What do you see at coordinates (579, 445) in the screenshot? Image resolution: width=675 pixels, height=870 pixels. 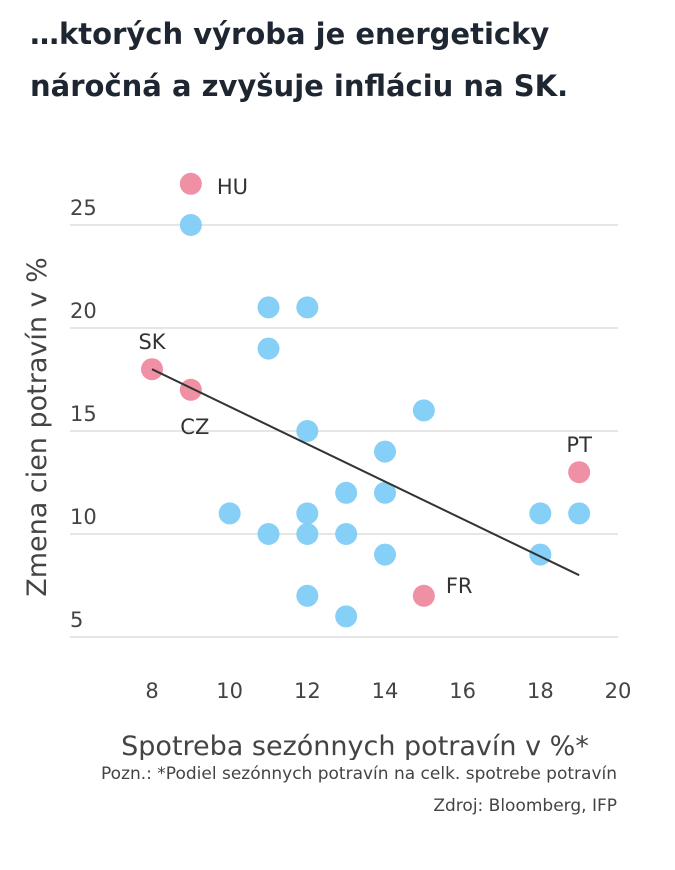 I see `point-label-pt: PT` at bounding box center [579, 445].